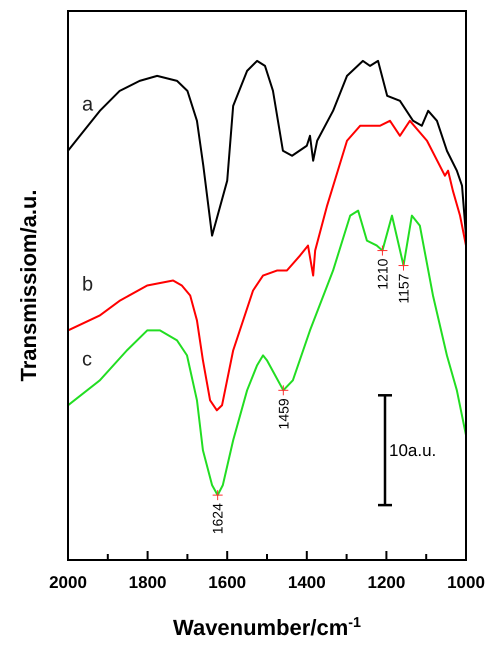  I want to click on annotation: 10a.u., so click(412, 450).